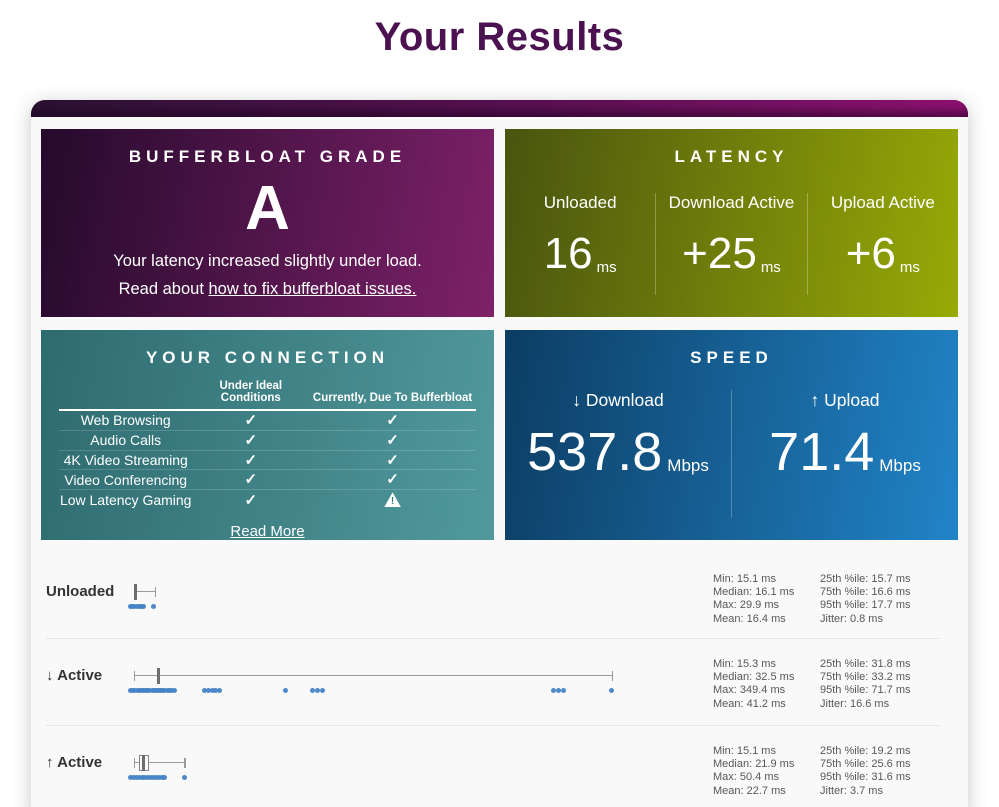  Describe the element at coordinates (865, 664) in the screenshot. I see `stat-line: 25th %ile: 31.8 ms` at that location.